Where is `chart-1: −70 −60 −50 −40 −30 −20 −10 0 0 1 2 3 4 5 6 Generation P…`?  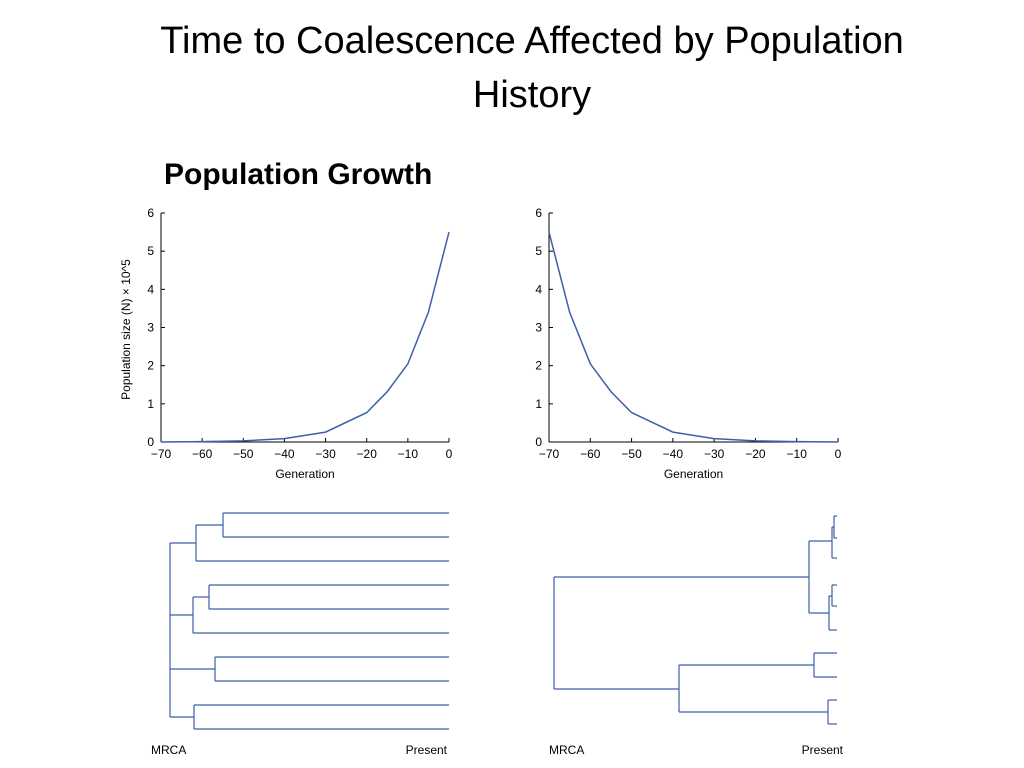
chart-1: −70 −60 −50 −40 −30 −20 −10 0 0 1 2 3 4 5 6 Generation P… is located at coordinates (286, 343).